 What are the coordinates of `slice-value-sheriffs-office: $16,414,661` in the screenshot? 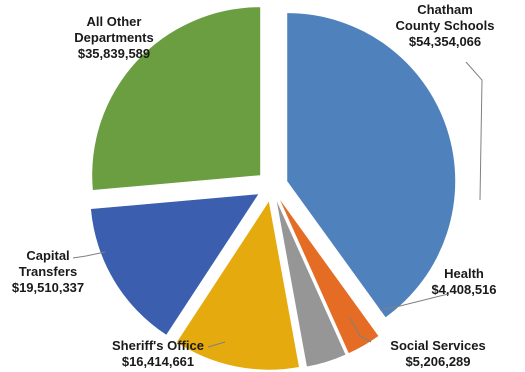 It's located at (158, 361).